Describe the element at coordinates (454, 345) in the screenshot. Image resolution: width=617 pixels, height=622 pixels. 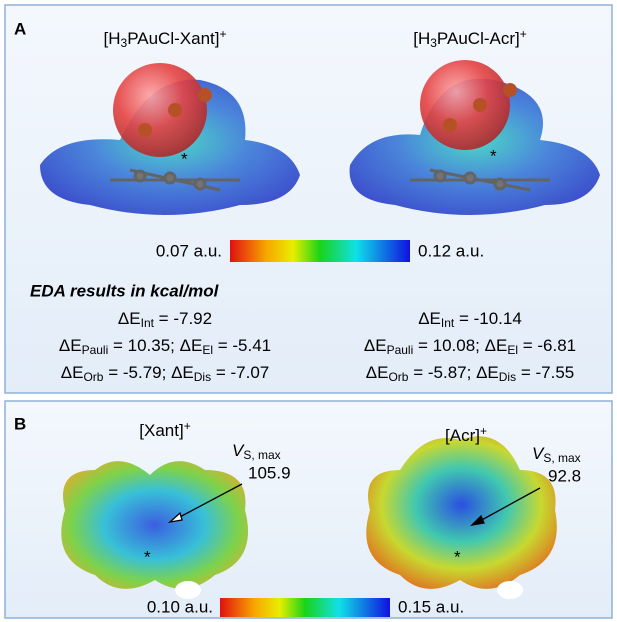
I see `text-part: 10.08` at that location.